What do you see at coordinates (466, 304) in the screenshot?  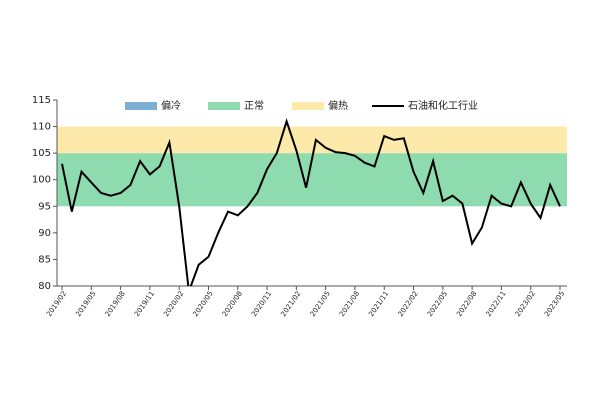 I see `x-tick-label: 2022/08` at bounding box center [466, 304].